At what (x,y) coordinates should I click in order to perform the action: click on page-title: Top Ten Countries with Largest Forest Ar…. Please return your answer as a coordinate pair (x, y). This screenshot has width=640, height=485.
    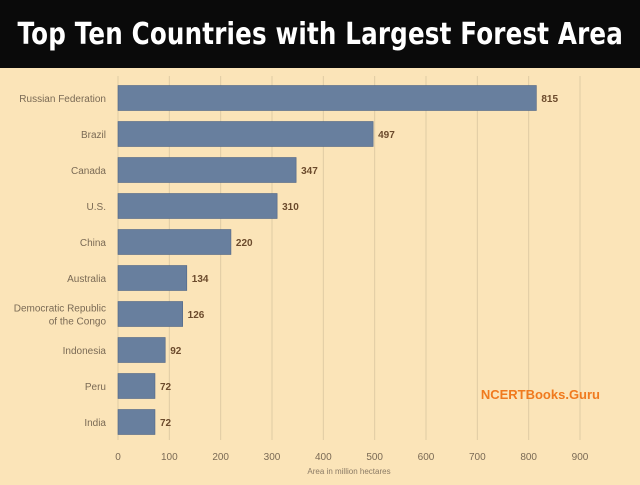
    Looking at the image, I should click on (320, 34).